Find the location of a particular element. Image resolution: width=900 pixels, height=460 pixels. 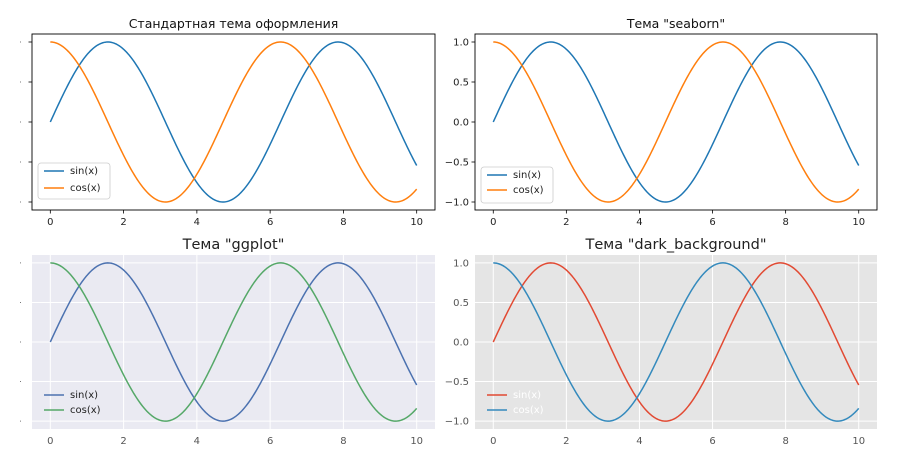

chart-title: Тема "dark_background" is located at coordinates (675, 245).